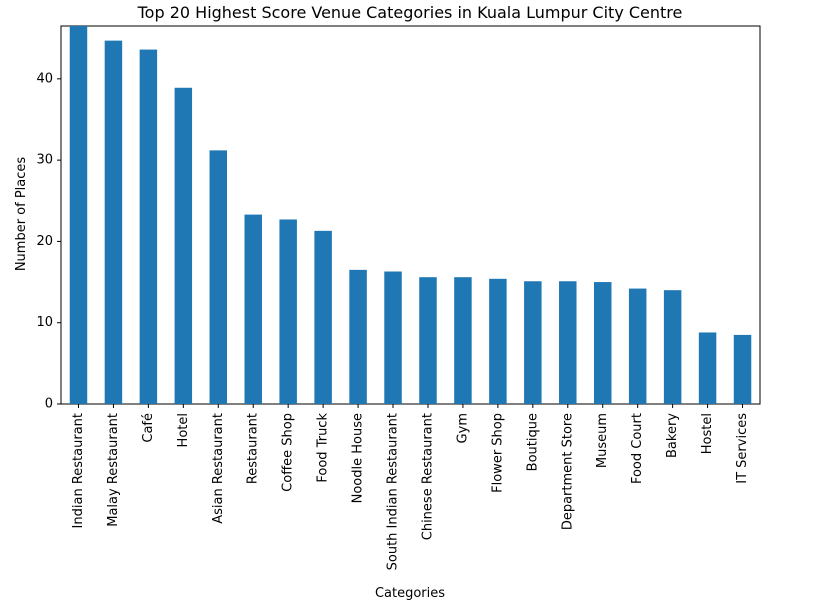 The image size is (822, 616). I want to click on y-axis-title: Number of Places, so click(21, 214).